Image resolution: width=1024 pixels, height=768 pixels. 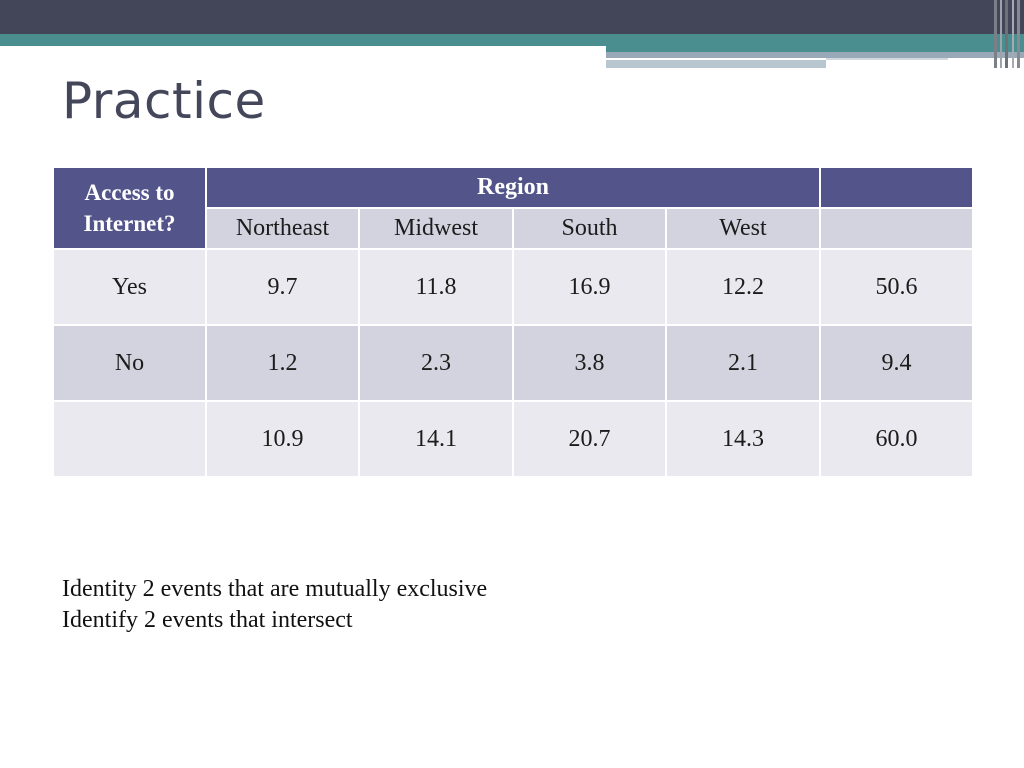 What do you see at coordinates (282, 439) in the screenshot?
I see `table-cell: 10.9` at bounding box center [282, 439].